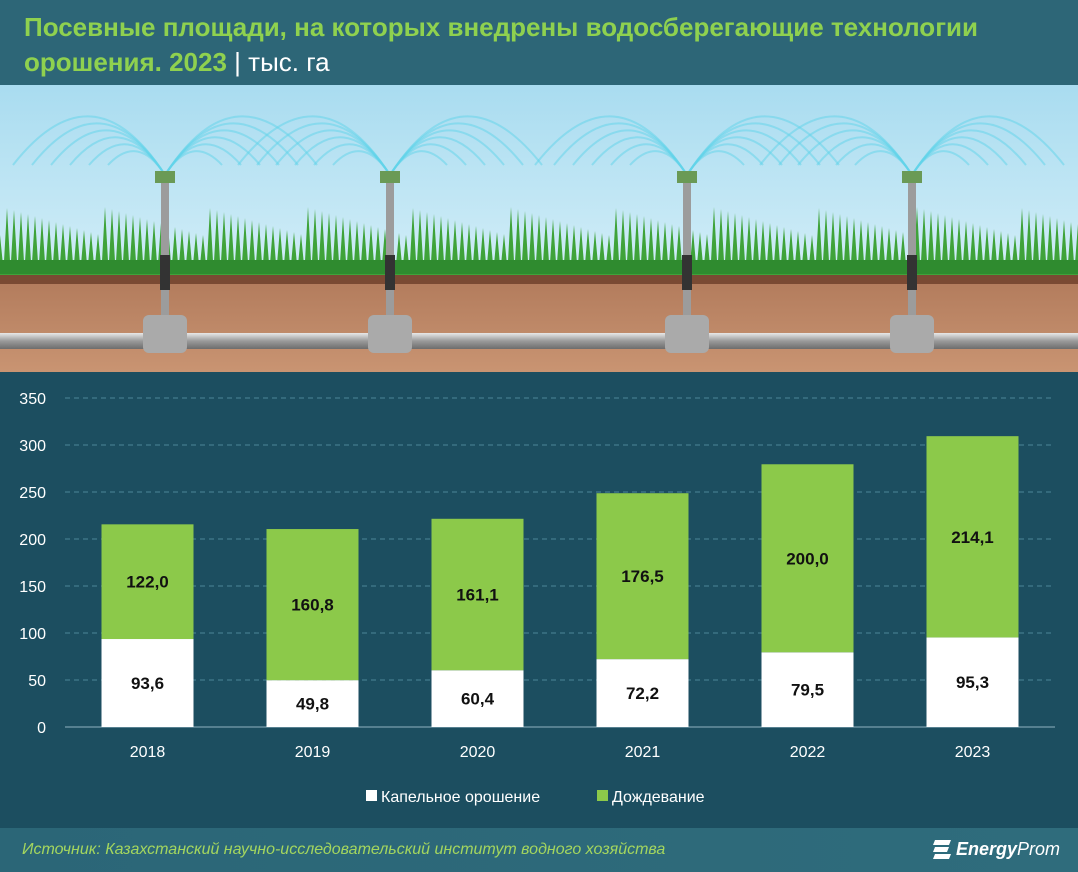  Describe the element at coordinates (658, 797) in the screenshot. I see `legend-label: Дождевание` at that location.